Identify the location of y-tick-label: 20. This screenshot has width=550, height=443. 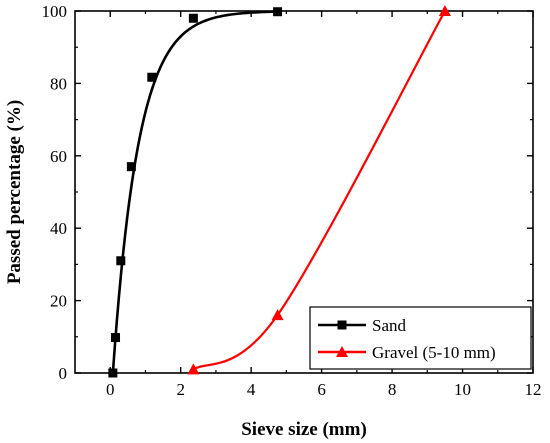
(58, 301).